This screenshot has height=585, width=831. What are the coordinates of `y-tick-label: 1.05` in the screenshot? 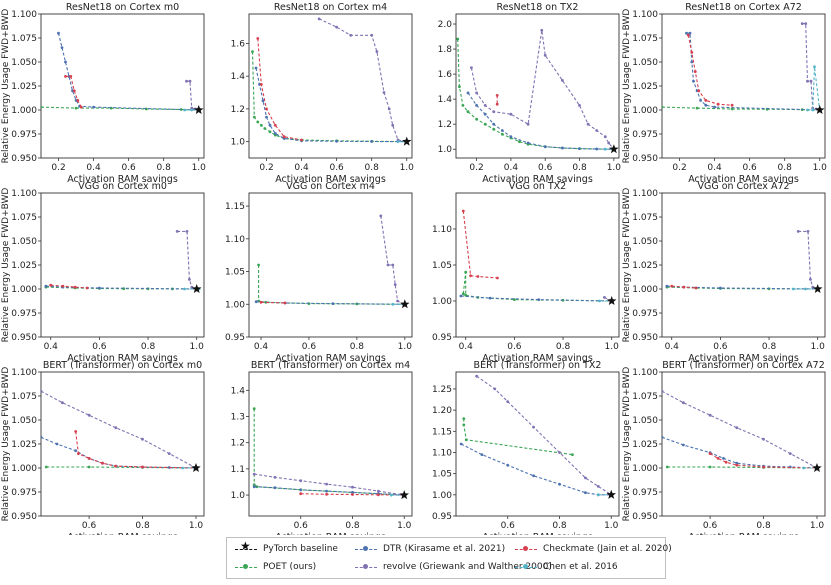 It's located at (235, 273).